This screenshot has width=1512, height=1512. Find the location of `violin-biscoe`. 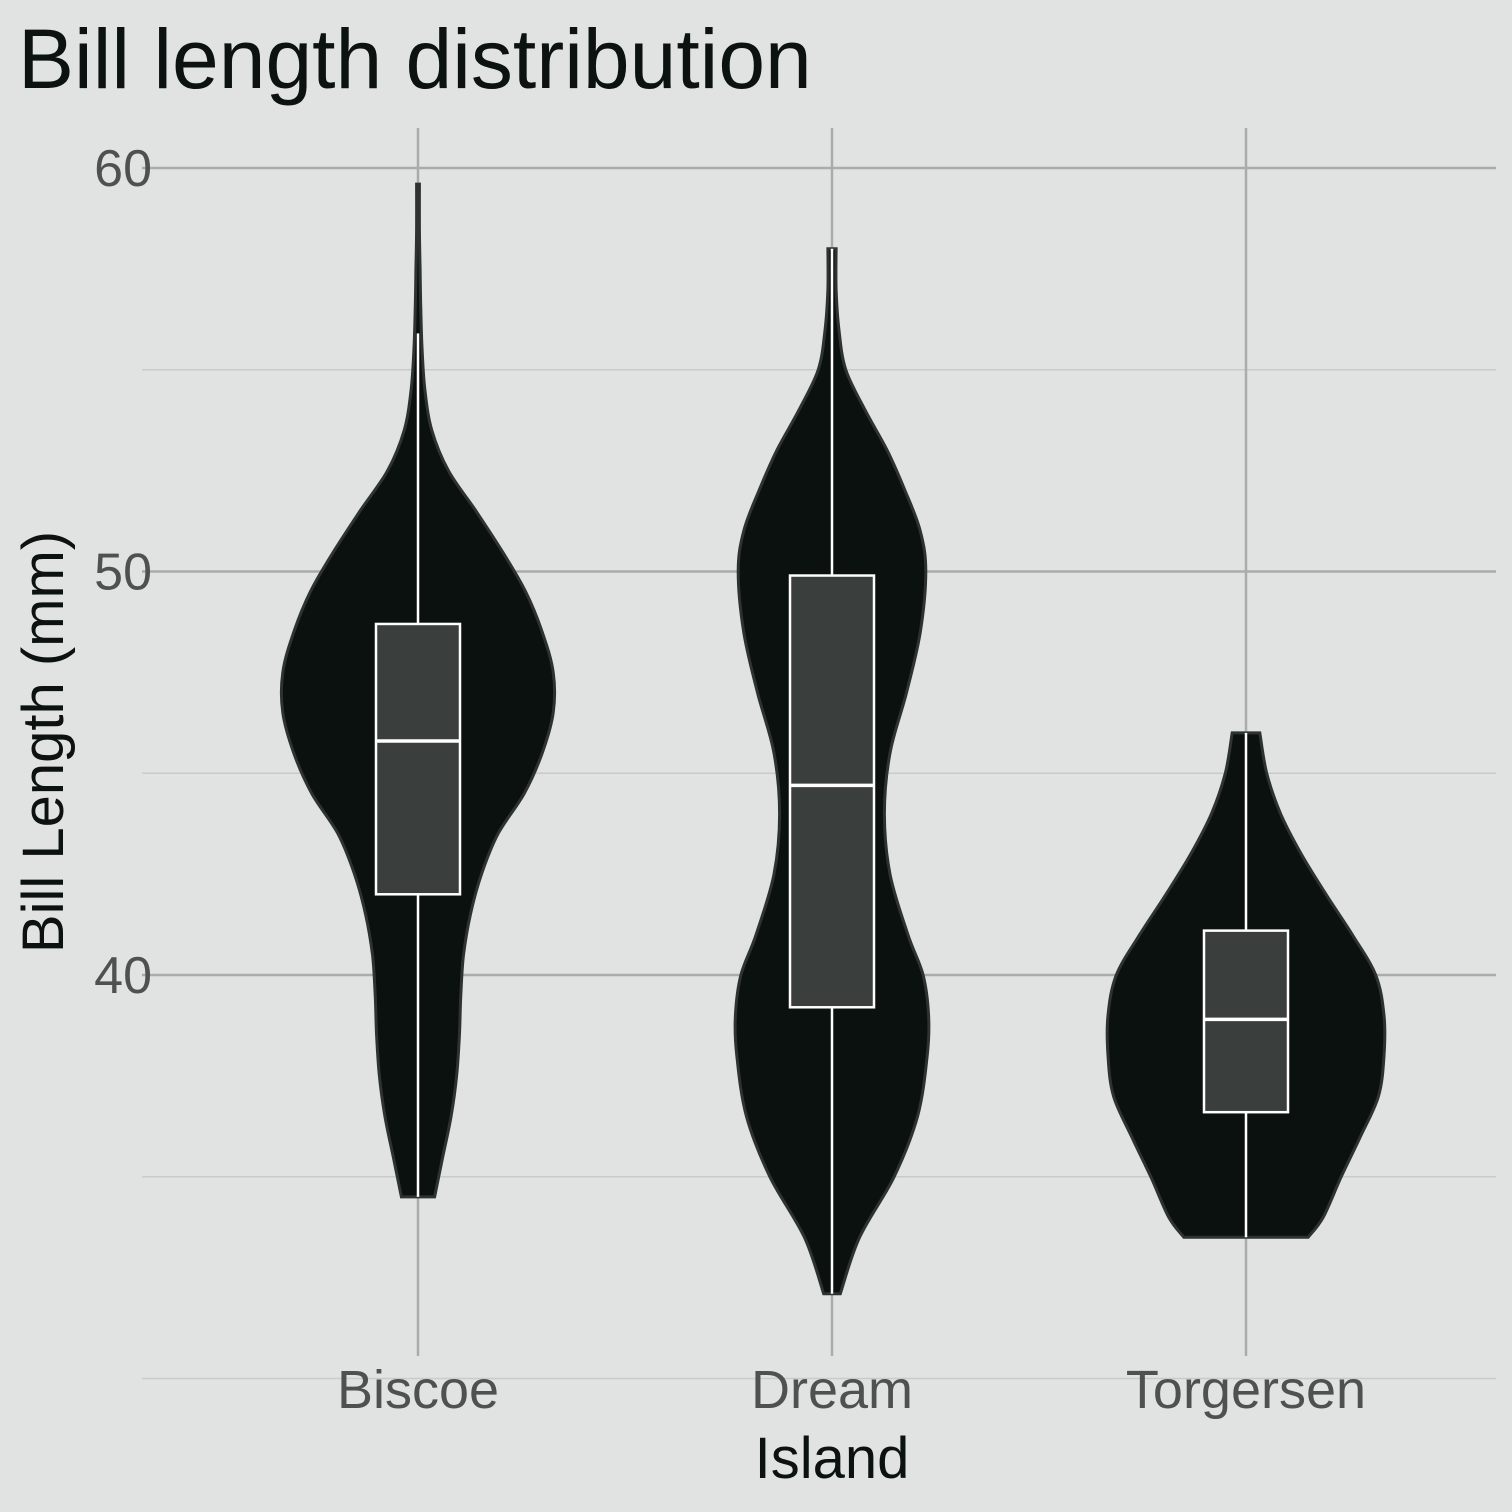

violin-biscoe is located at coordinates (418, 690).